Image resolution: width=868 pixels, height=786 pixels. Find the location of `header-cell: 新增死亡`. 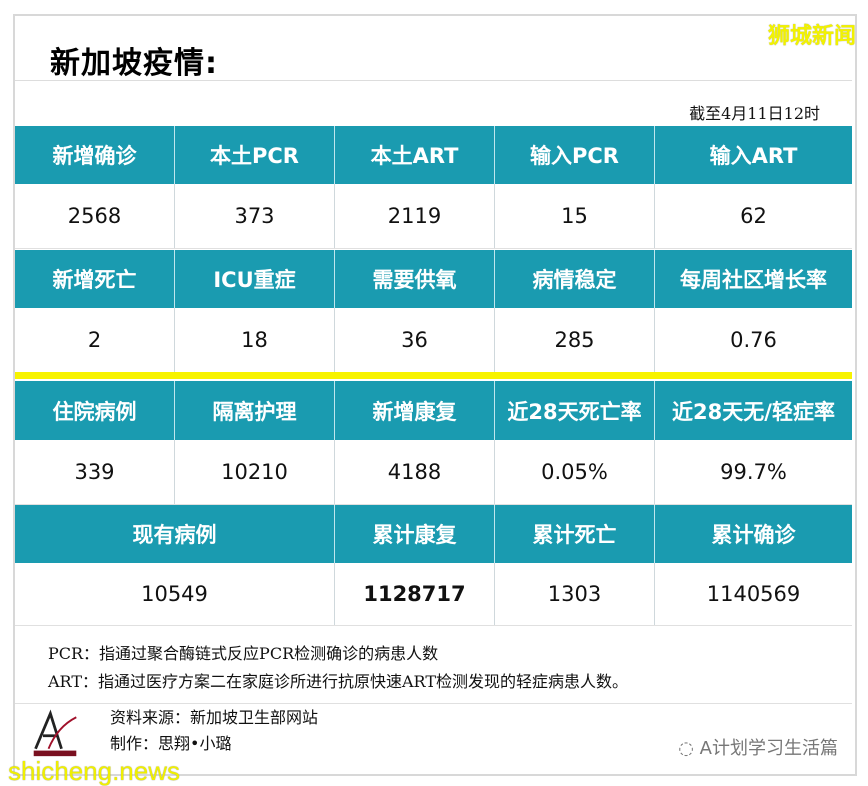

header-cell: 新增死亡 is located at coordinates (95, 279).